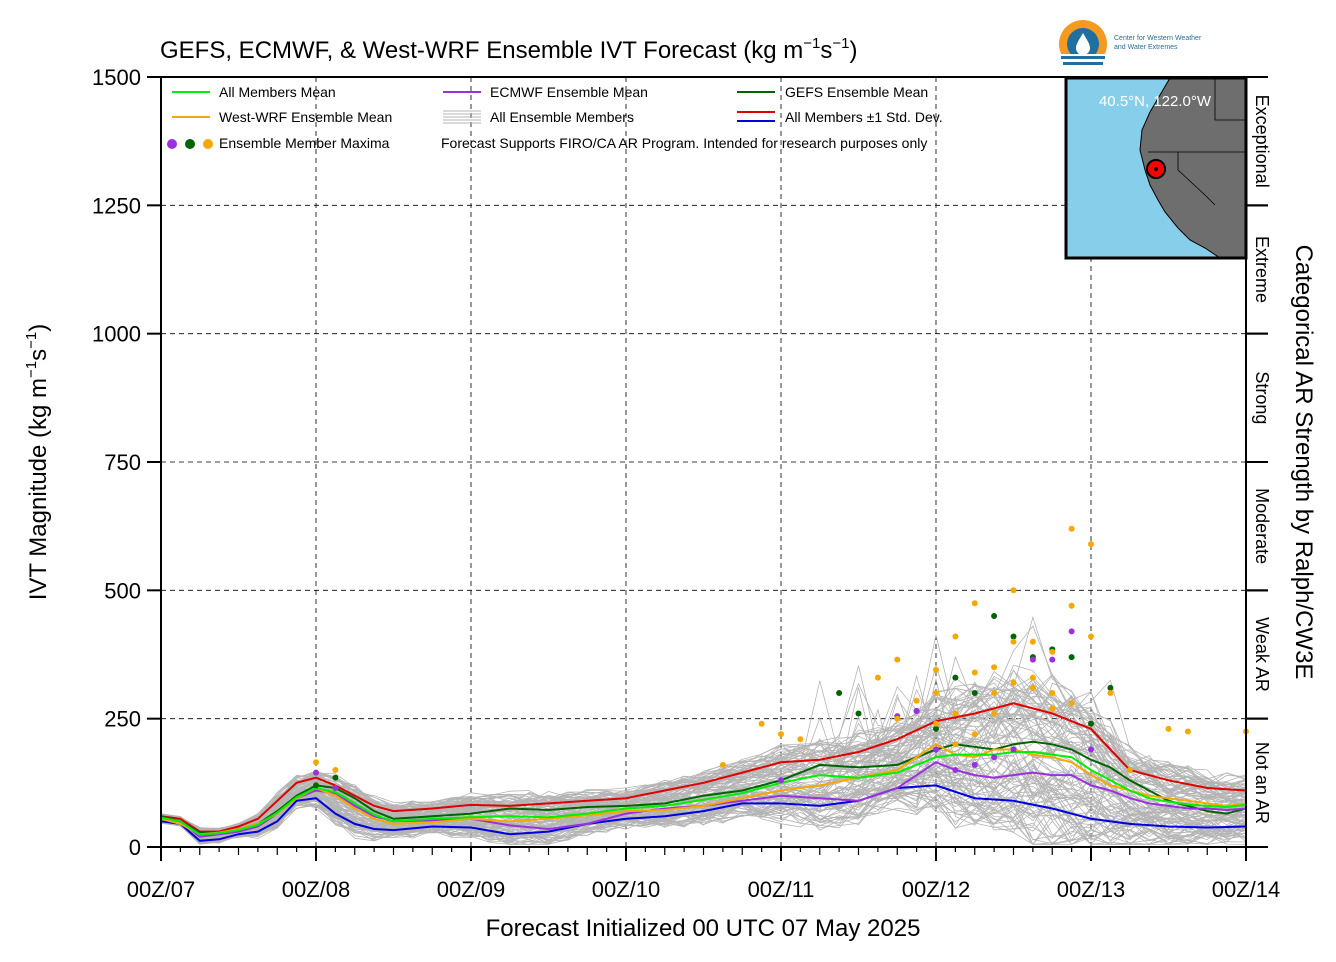 This screenshot has width=1336, height=962. Describe the element at coordinates (856, 92) in the screenshot. I see `legend-gefs-mean: GEFS Ensemble Mean` at that location.